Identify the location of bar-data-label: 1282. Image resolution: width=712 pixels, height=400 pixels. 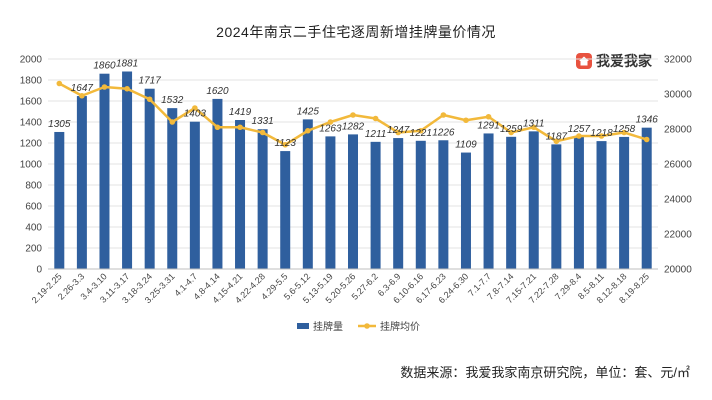
(353, 126).